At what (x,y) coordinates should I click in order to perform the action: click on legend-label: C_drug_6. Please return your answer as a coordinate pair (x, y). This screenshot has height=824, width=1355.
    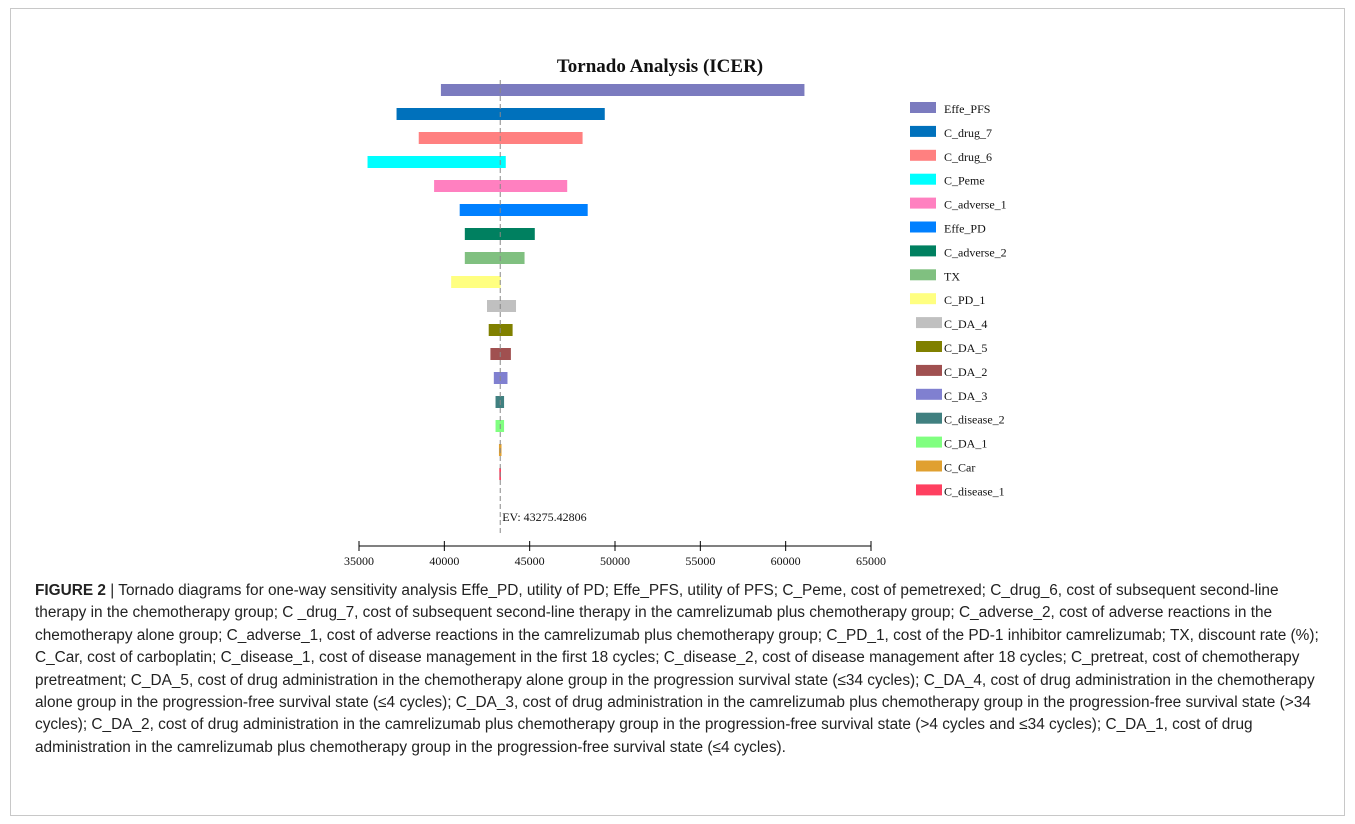
    Looking at the image, I should click on (968, 157).